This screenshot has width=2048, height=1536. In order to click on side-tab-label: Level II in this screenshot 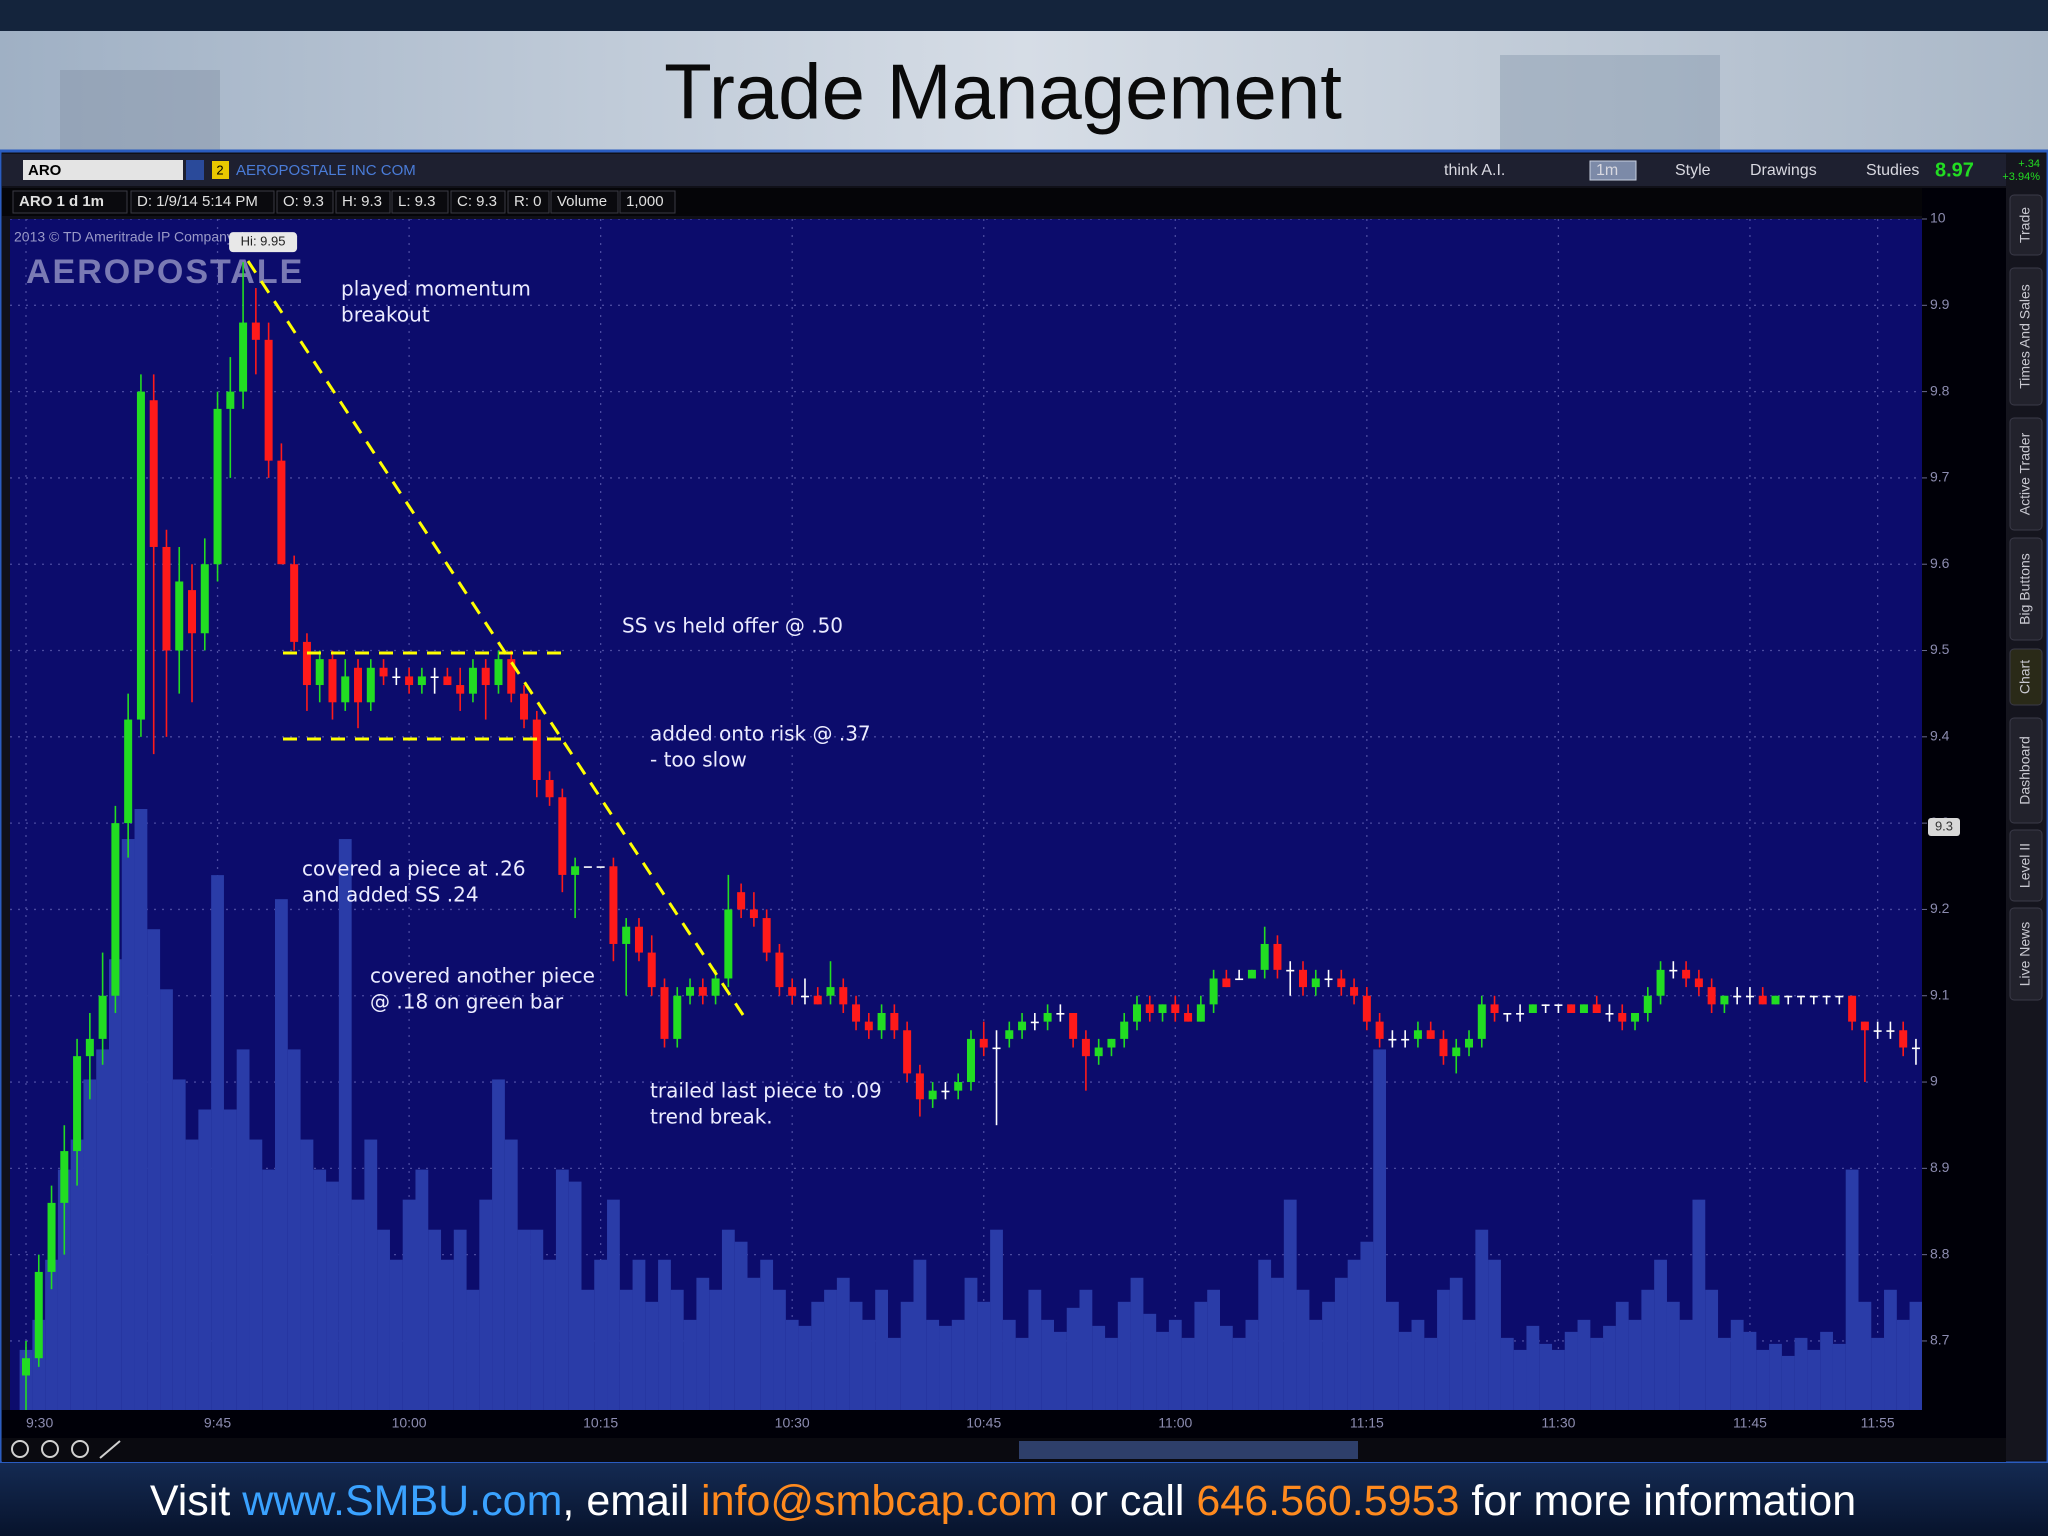, I will do `click(2025, 865)`.